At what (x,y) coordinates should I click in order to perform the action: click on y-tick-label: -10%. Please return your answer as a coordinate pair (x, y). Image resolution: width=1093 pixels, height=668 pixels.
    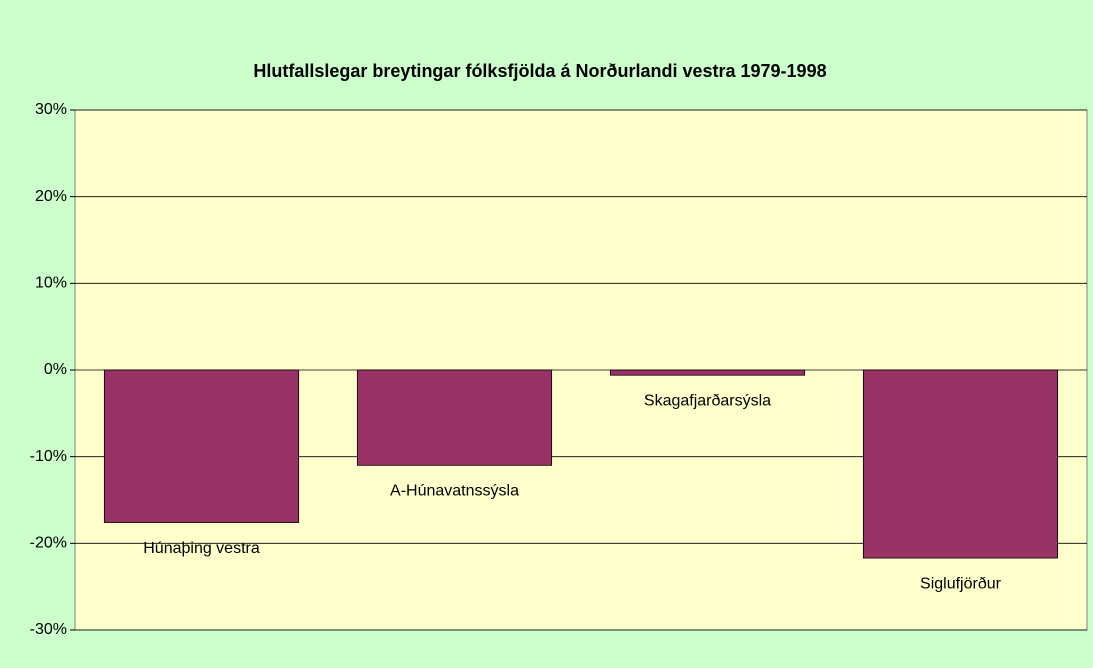
    Looking at the image, I should click on (48, 456).